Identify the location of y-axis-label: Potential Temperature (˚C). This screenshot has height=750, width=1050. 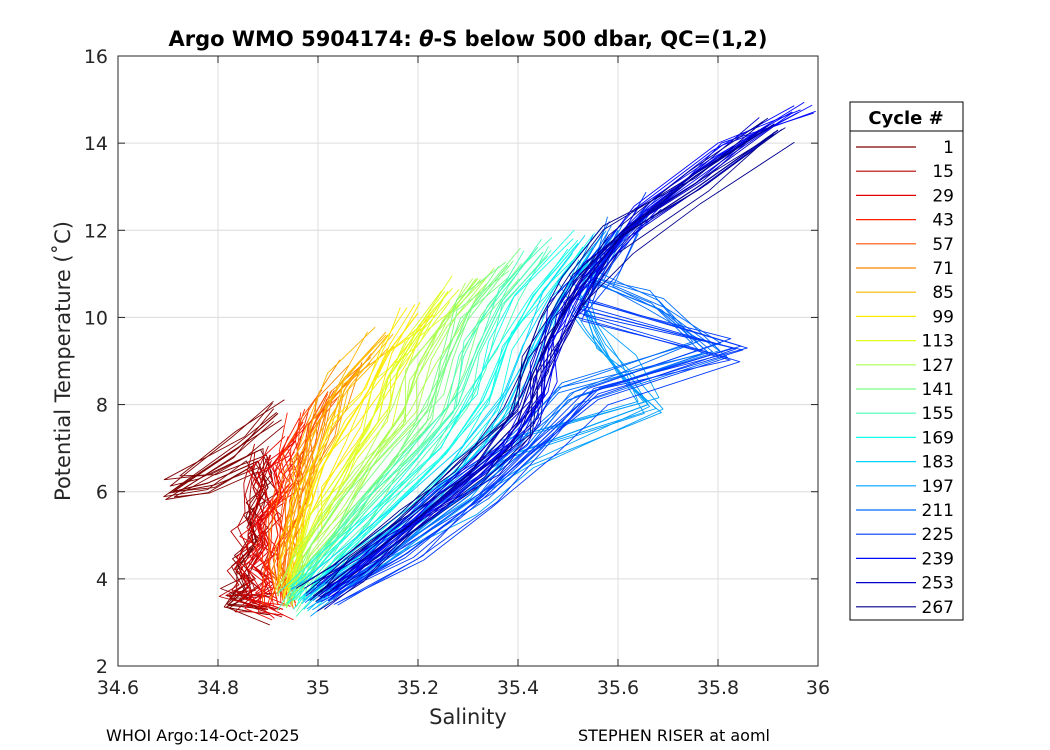
(63, 361).